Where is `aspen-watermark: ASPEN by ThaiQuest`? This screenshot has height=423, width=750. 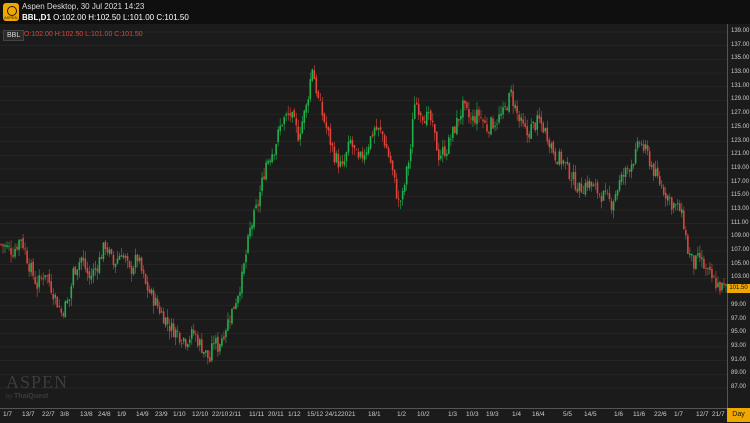
aspen-watermark: ASPEN by ThaiQuest is located at coordinates (37, 386).